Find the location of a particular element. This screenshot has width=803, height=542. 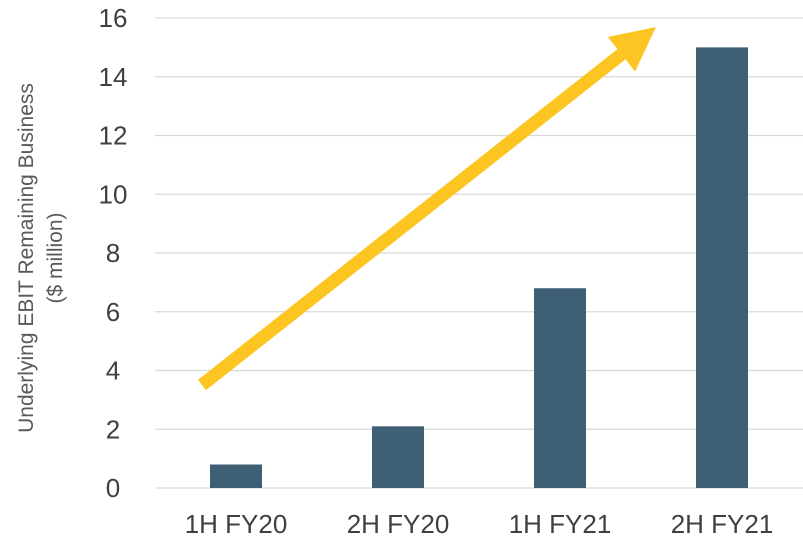

y-tick-label: 2 is located at coordinates (113, 429).